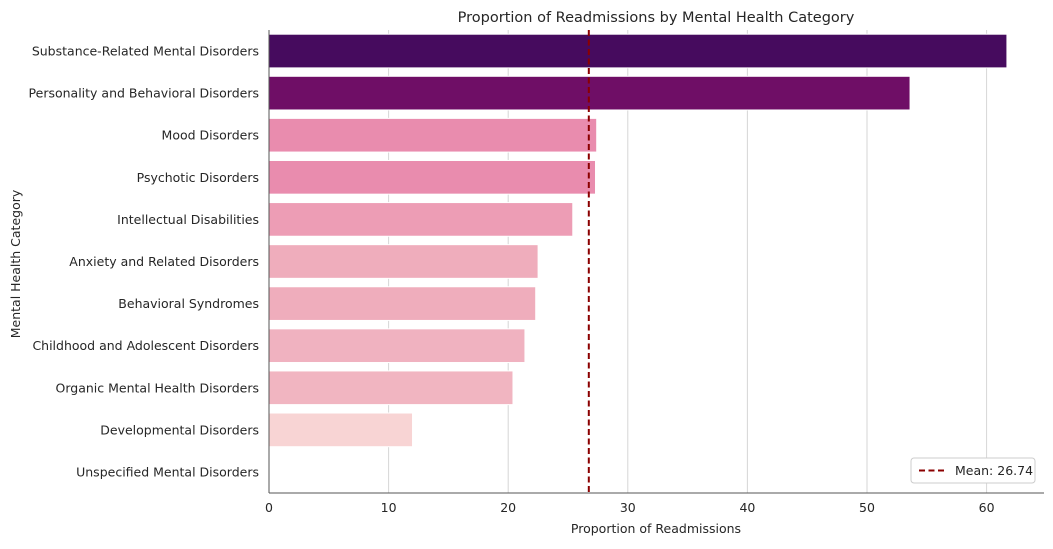 The width and height of the screenshot is (1053, 549). I want to click on category-label: Substance-Related Mental Disorders, so click(145, 51).